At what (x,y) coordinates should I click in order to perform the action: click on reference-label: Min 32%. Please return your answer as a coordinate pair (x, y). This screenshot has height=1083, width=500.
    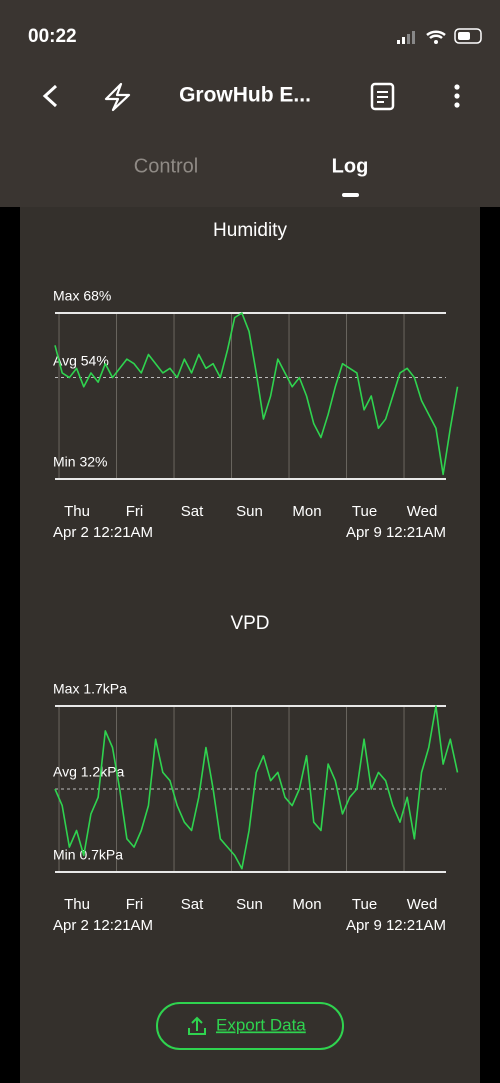
    Looking at the image, I should click on (80, 462).